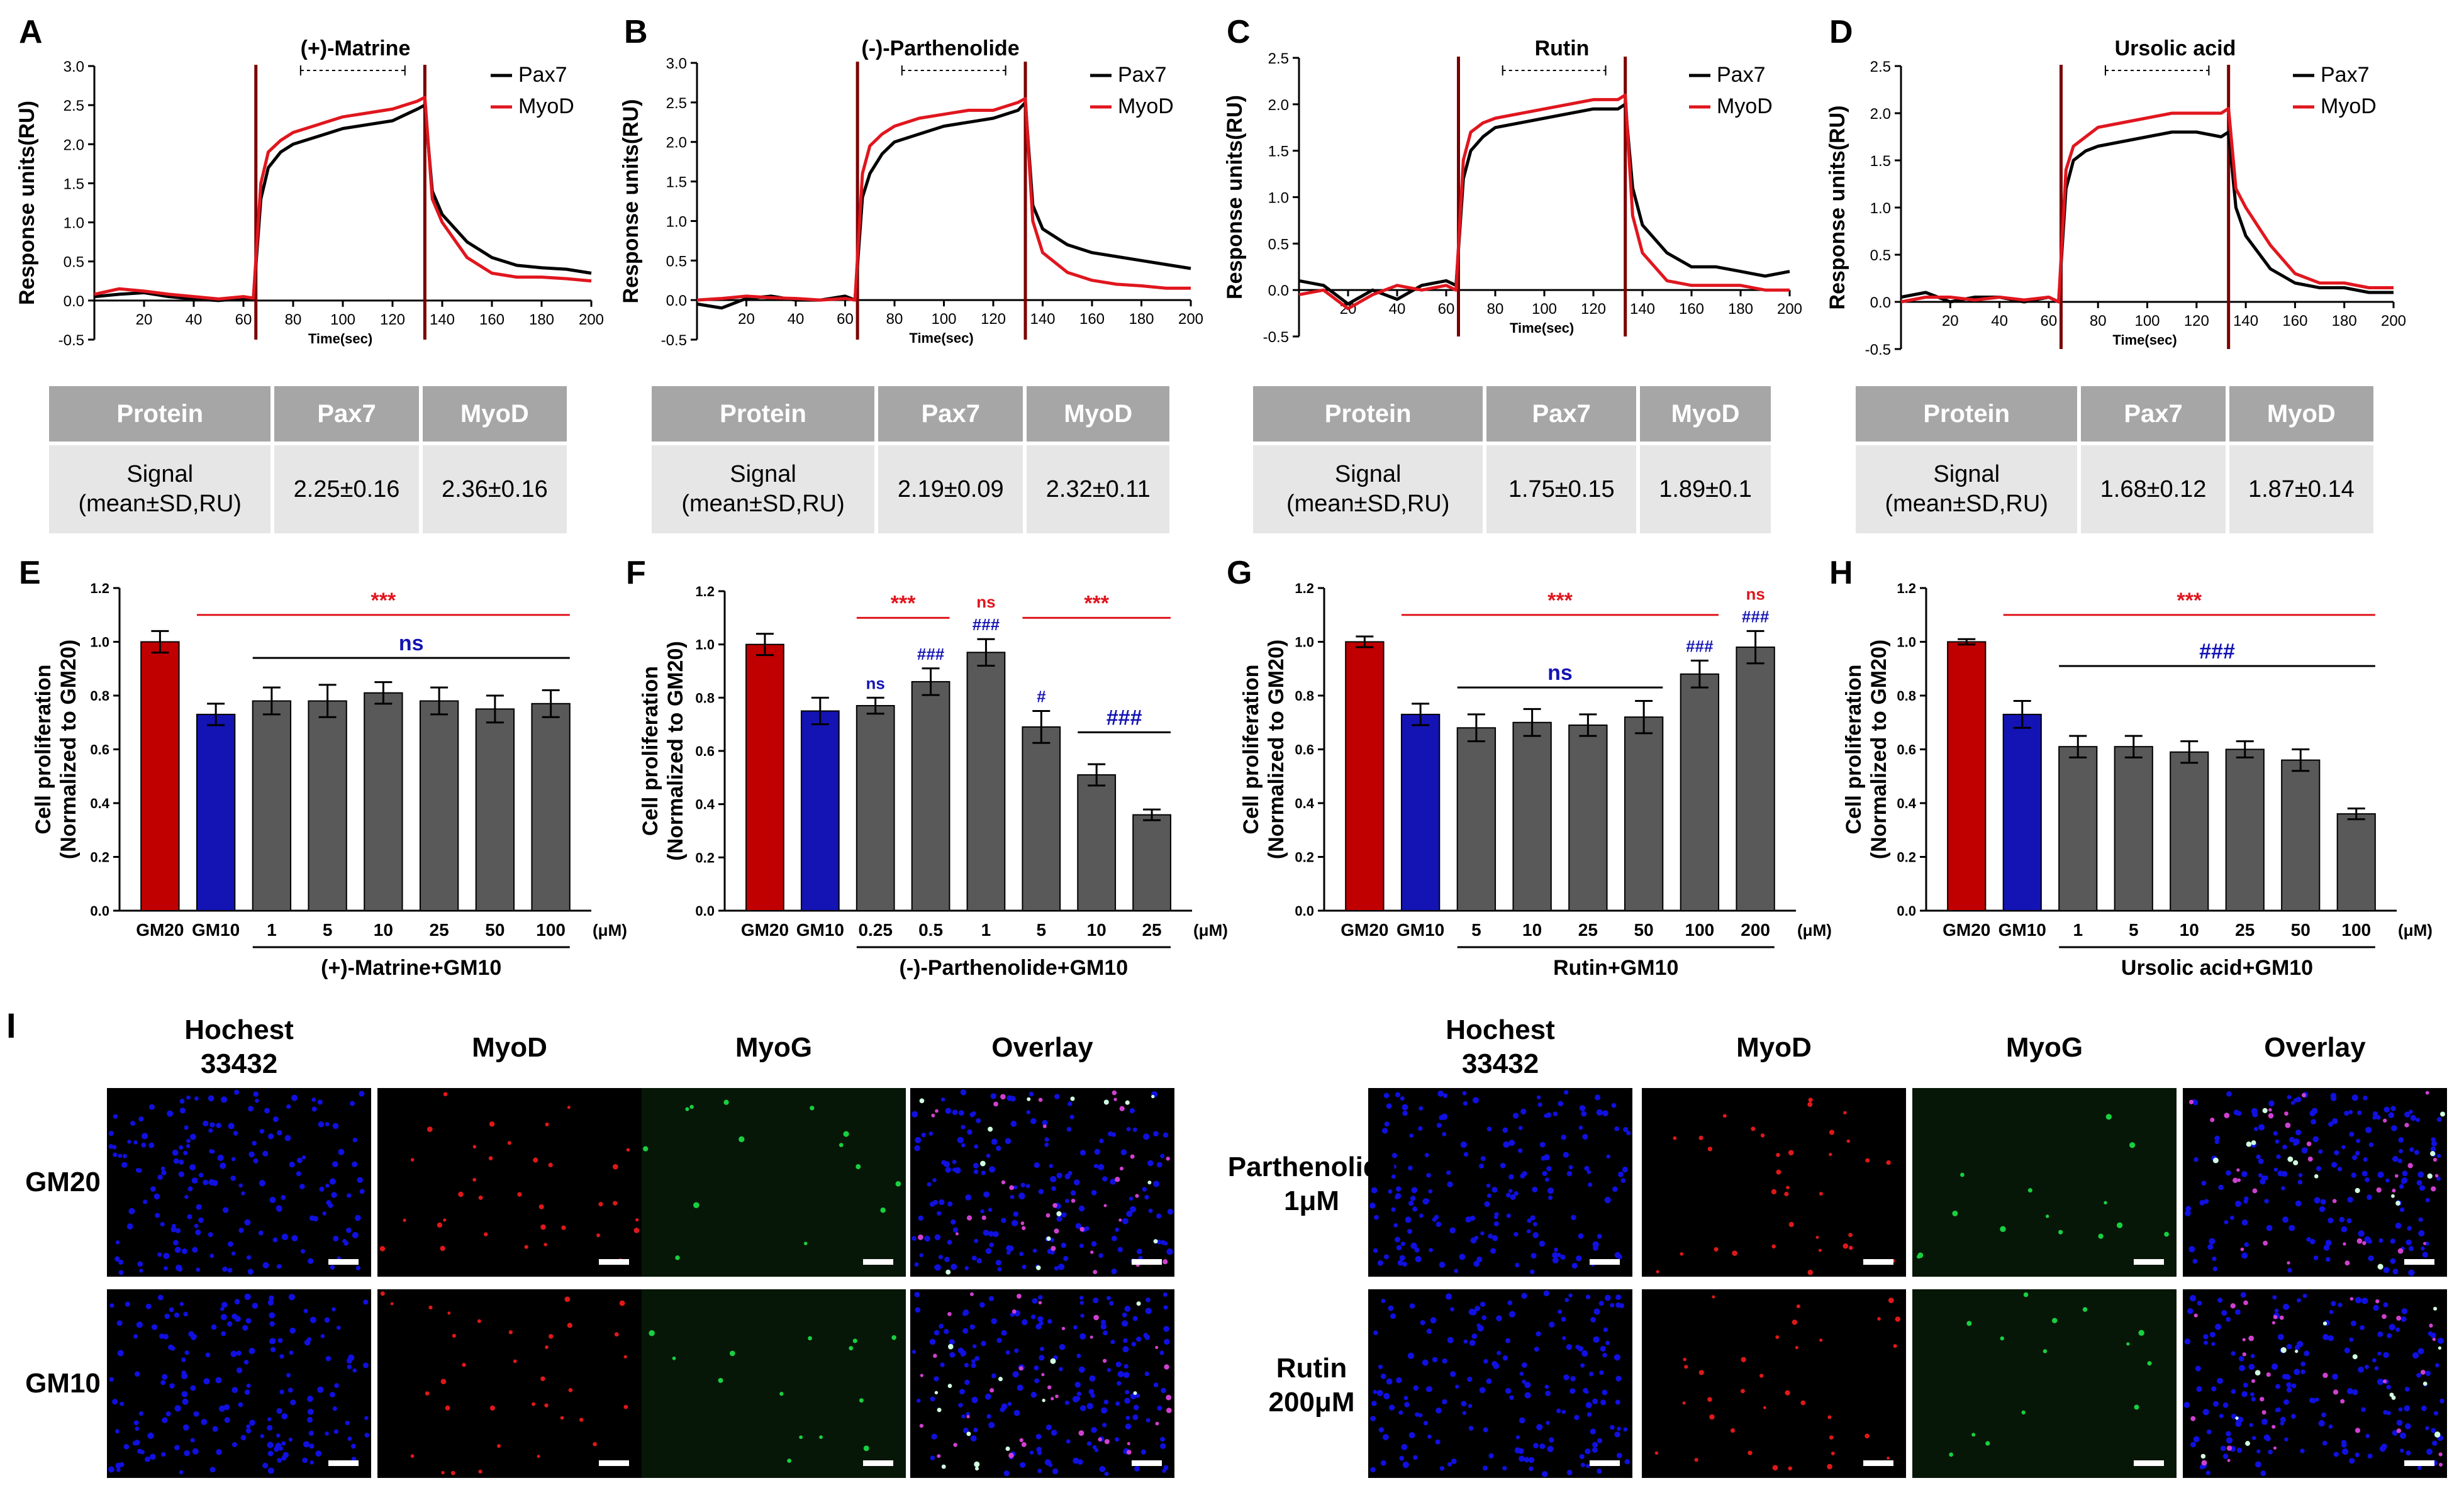  What do you see at coordinates (1305, 588) in the screenshot?
I see `y-tick-label: 1.2` at bounding box center [1305, 588].